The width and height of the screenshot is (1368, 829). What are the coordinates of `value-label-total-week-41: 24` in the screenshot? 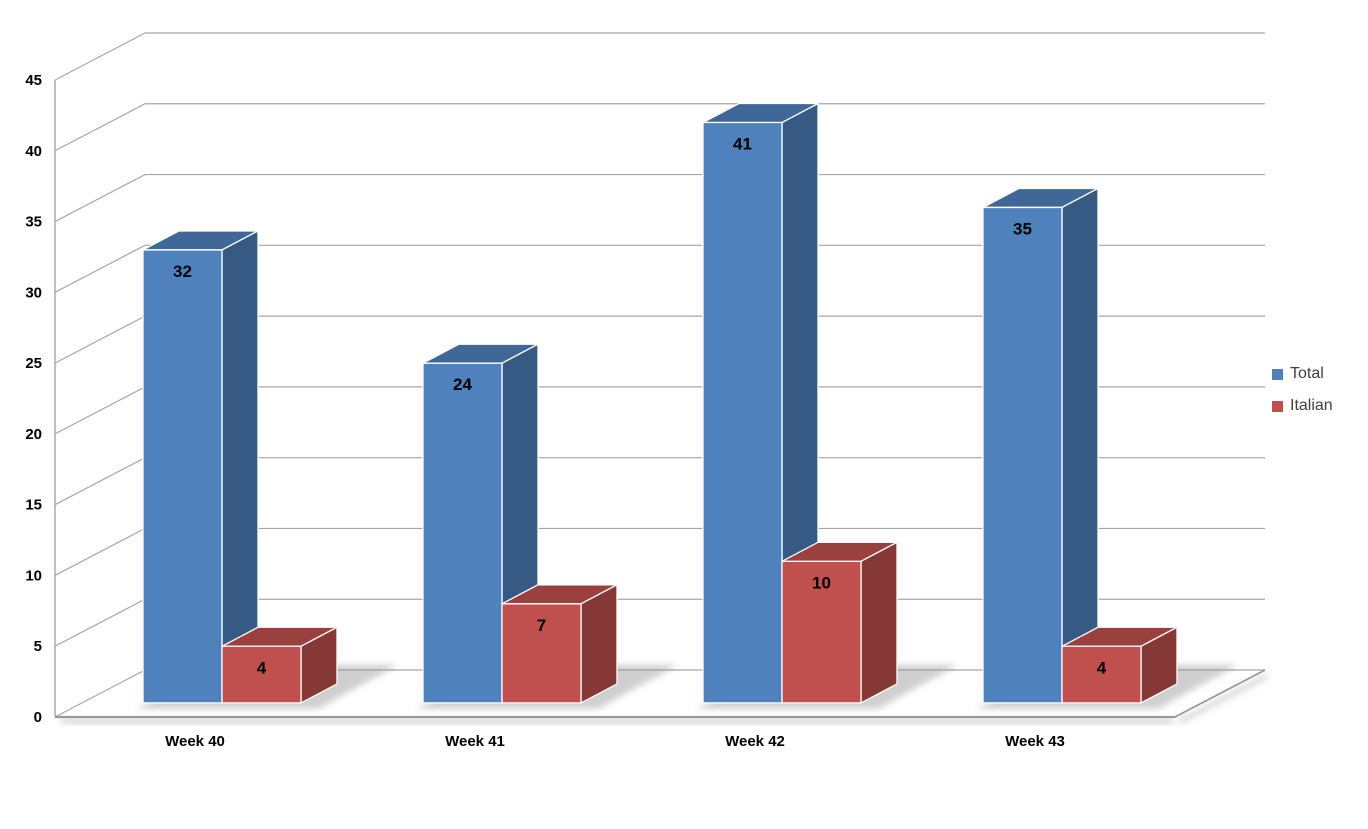 It's located at (462, 384).